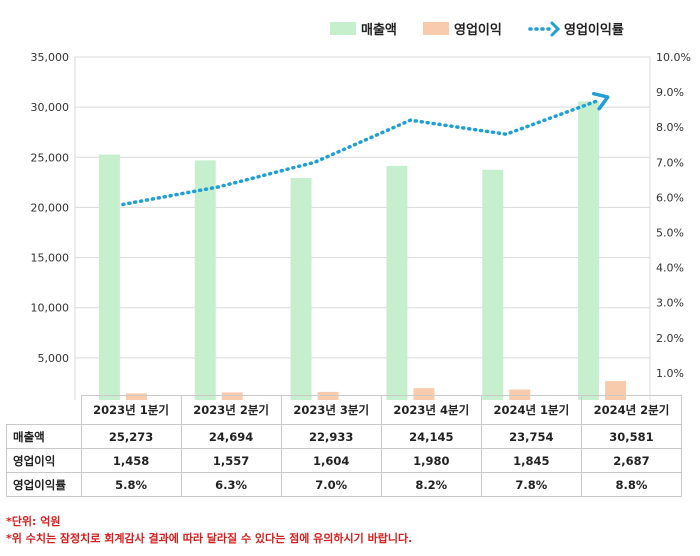  I want to click on table-cell: 7.0%, so click(331, 484).